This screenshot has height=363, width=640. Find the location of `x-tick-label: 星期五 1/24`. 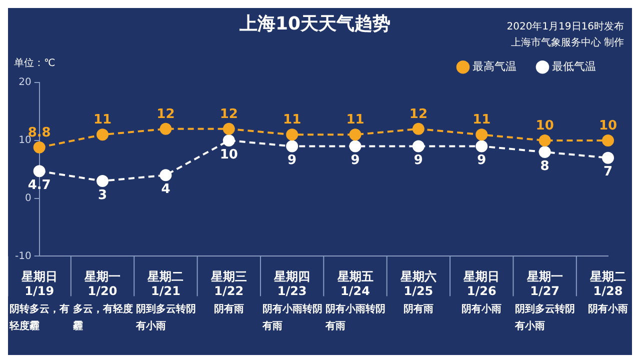

x-tick-label: 星期五 1/24 is located at coordinates (355, 284).